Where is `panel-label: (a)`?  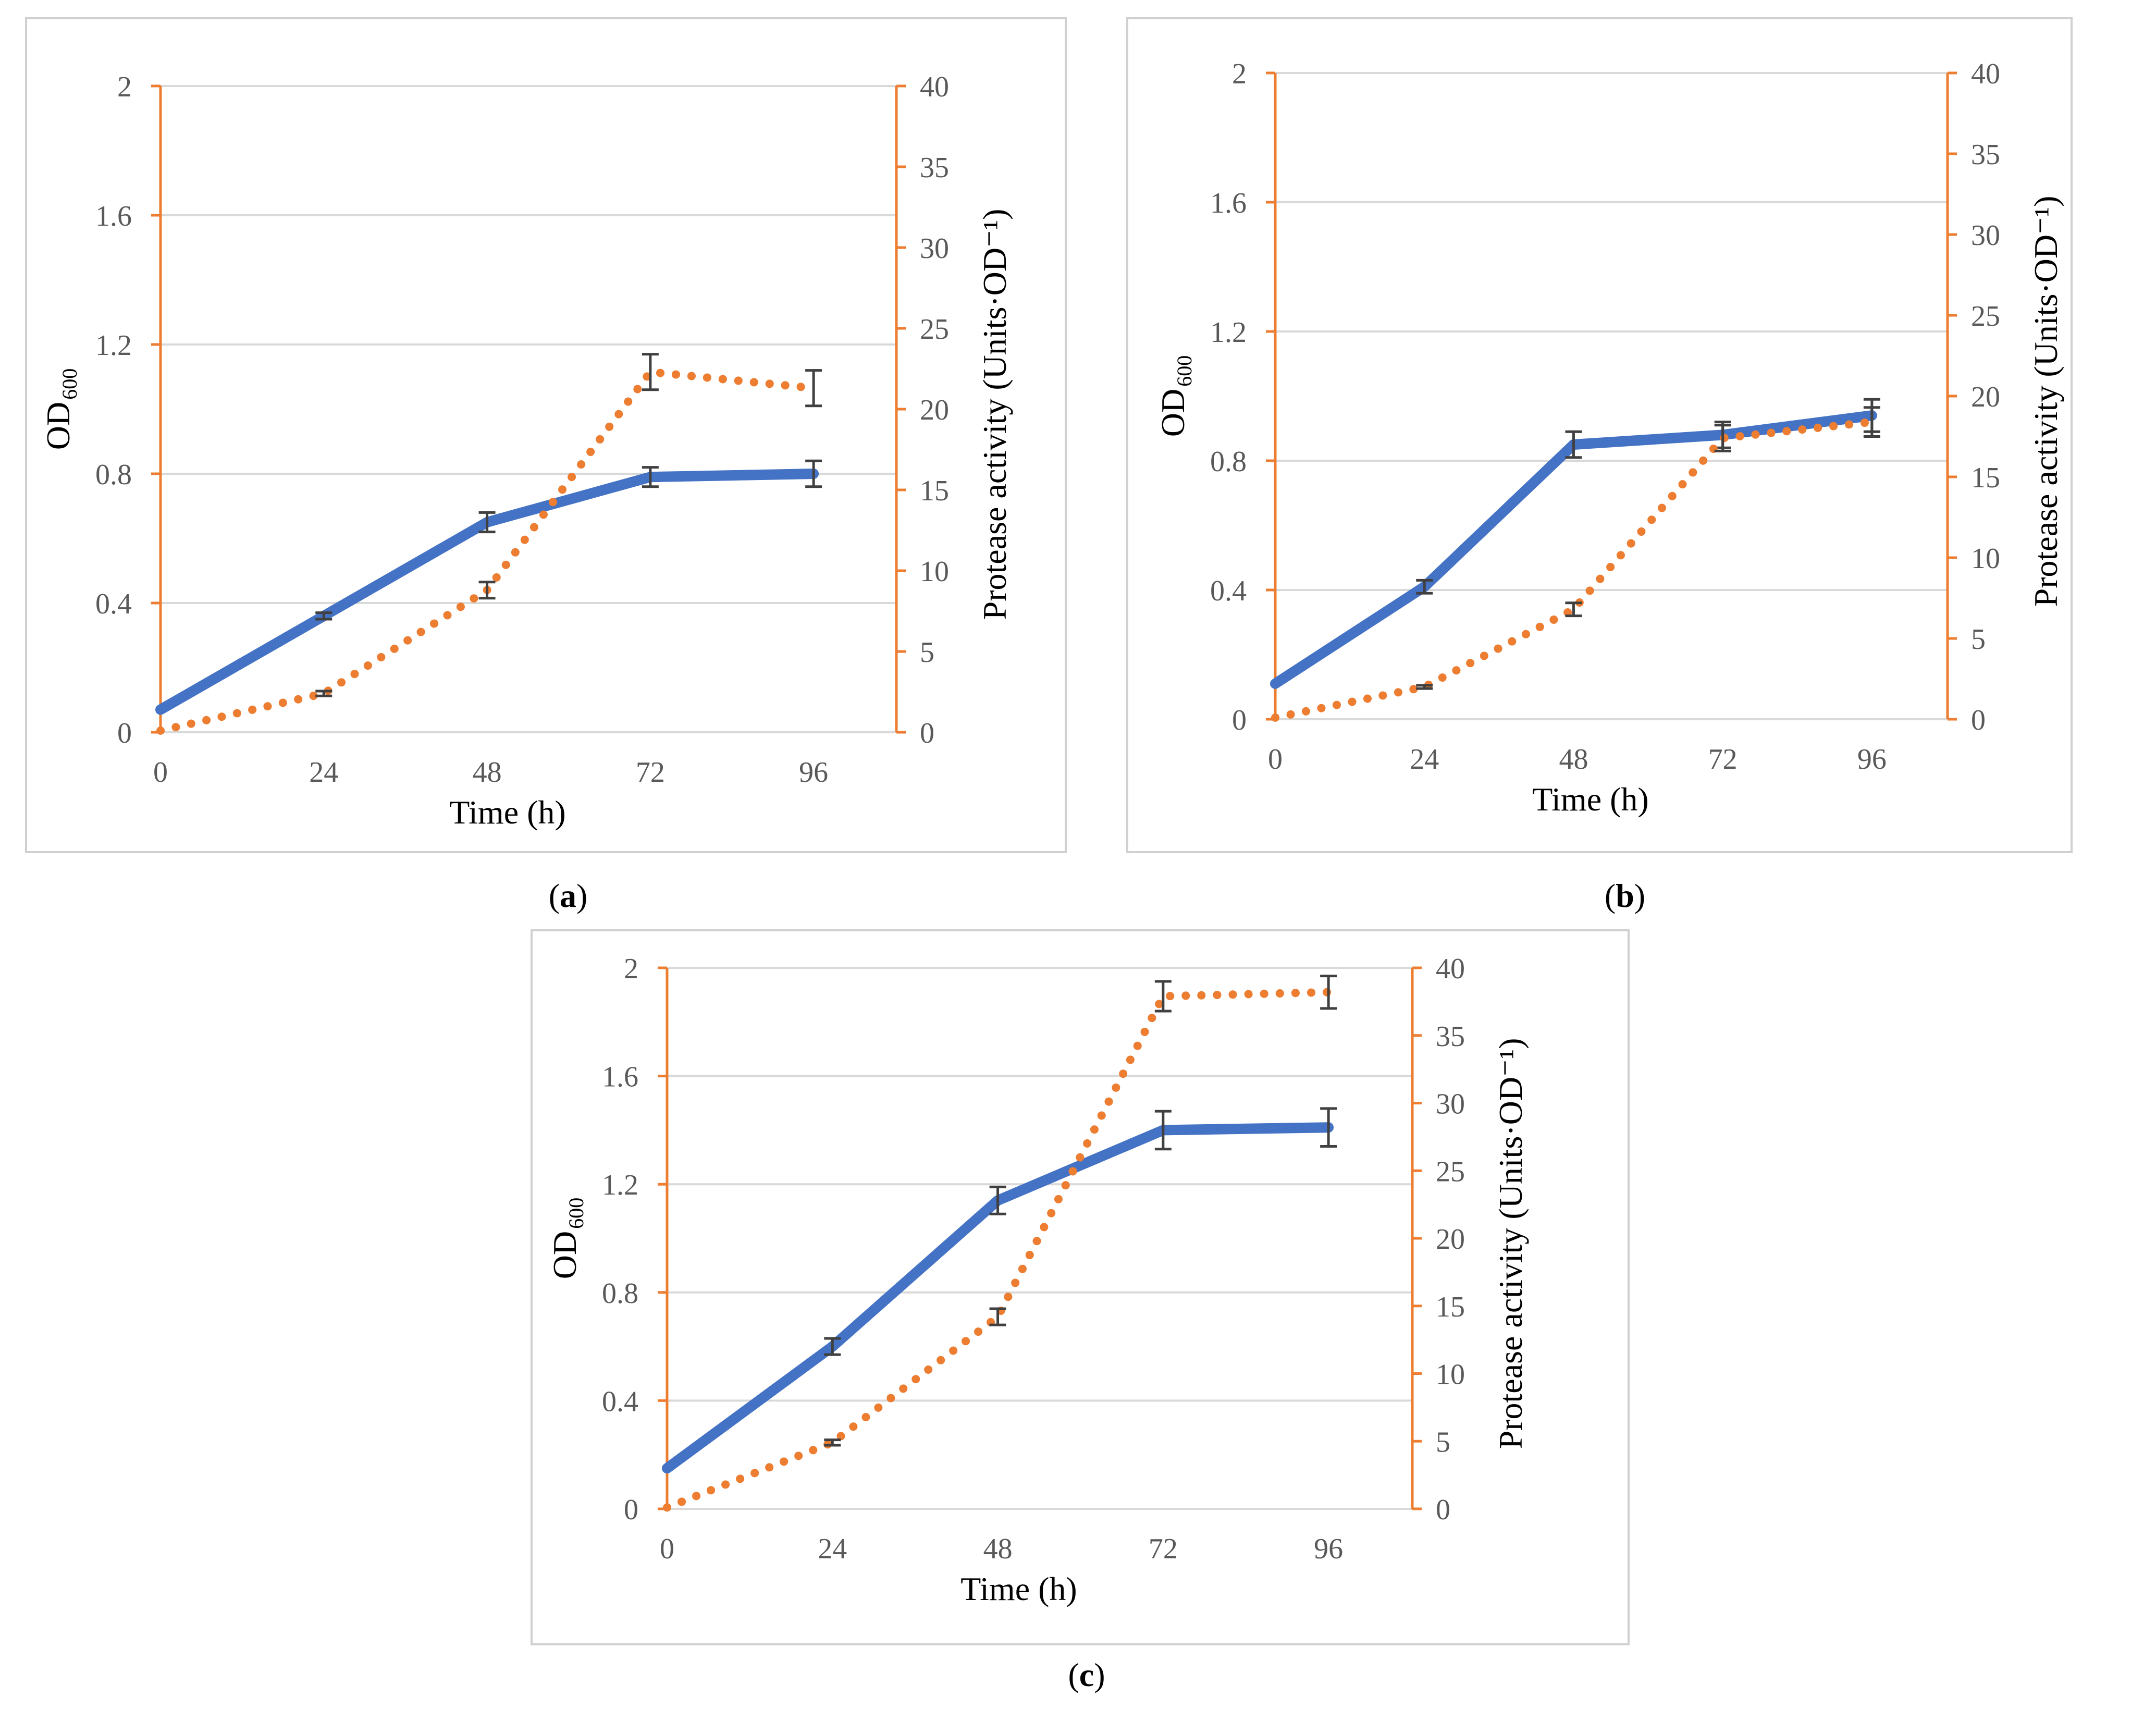
panel-label: (a) is located at coordinates (568, 896).